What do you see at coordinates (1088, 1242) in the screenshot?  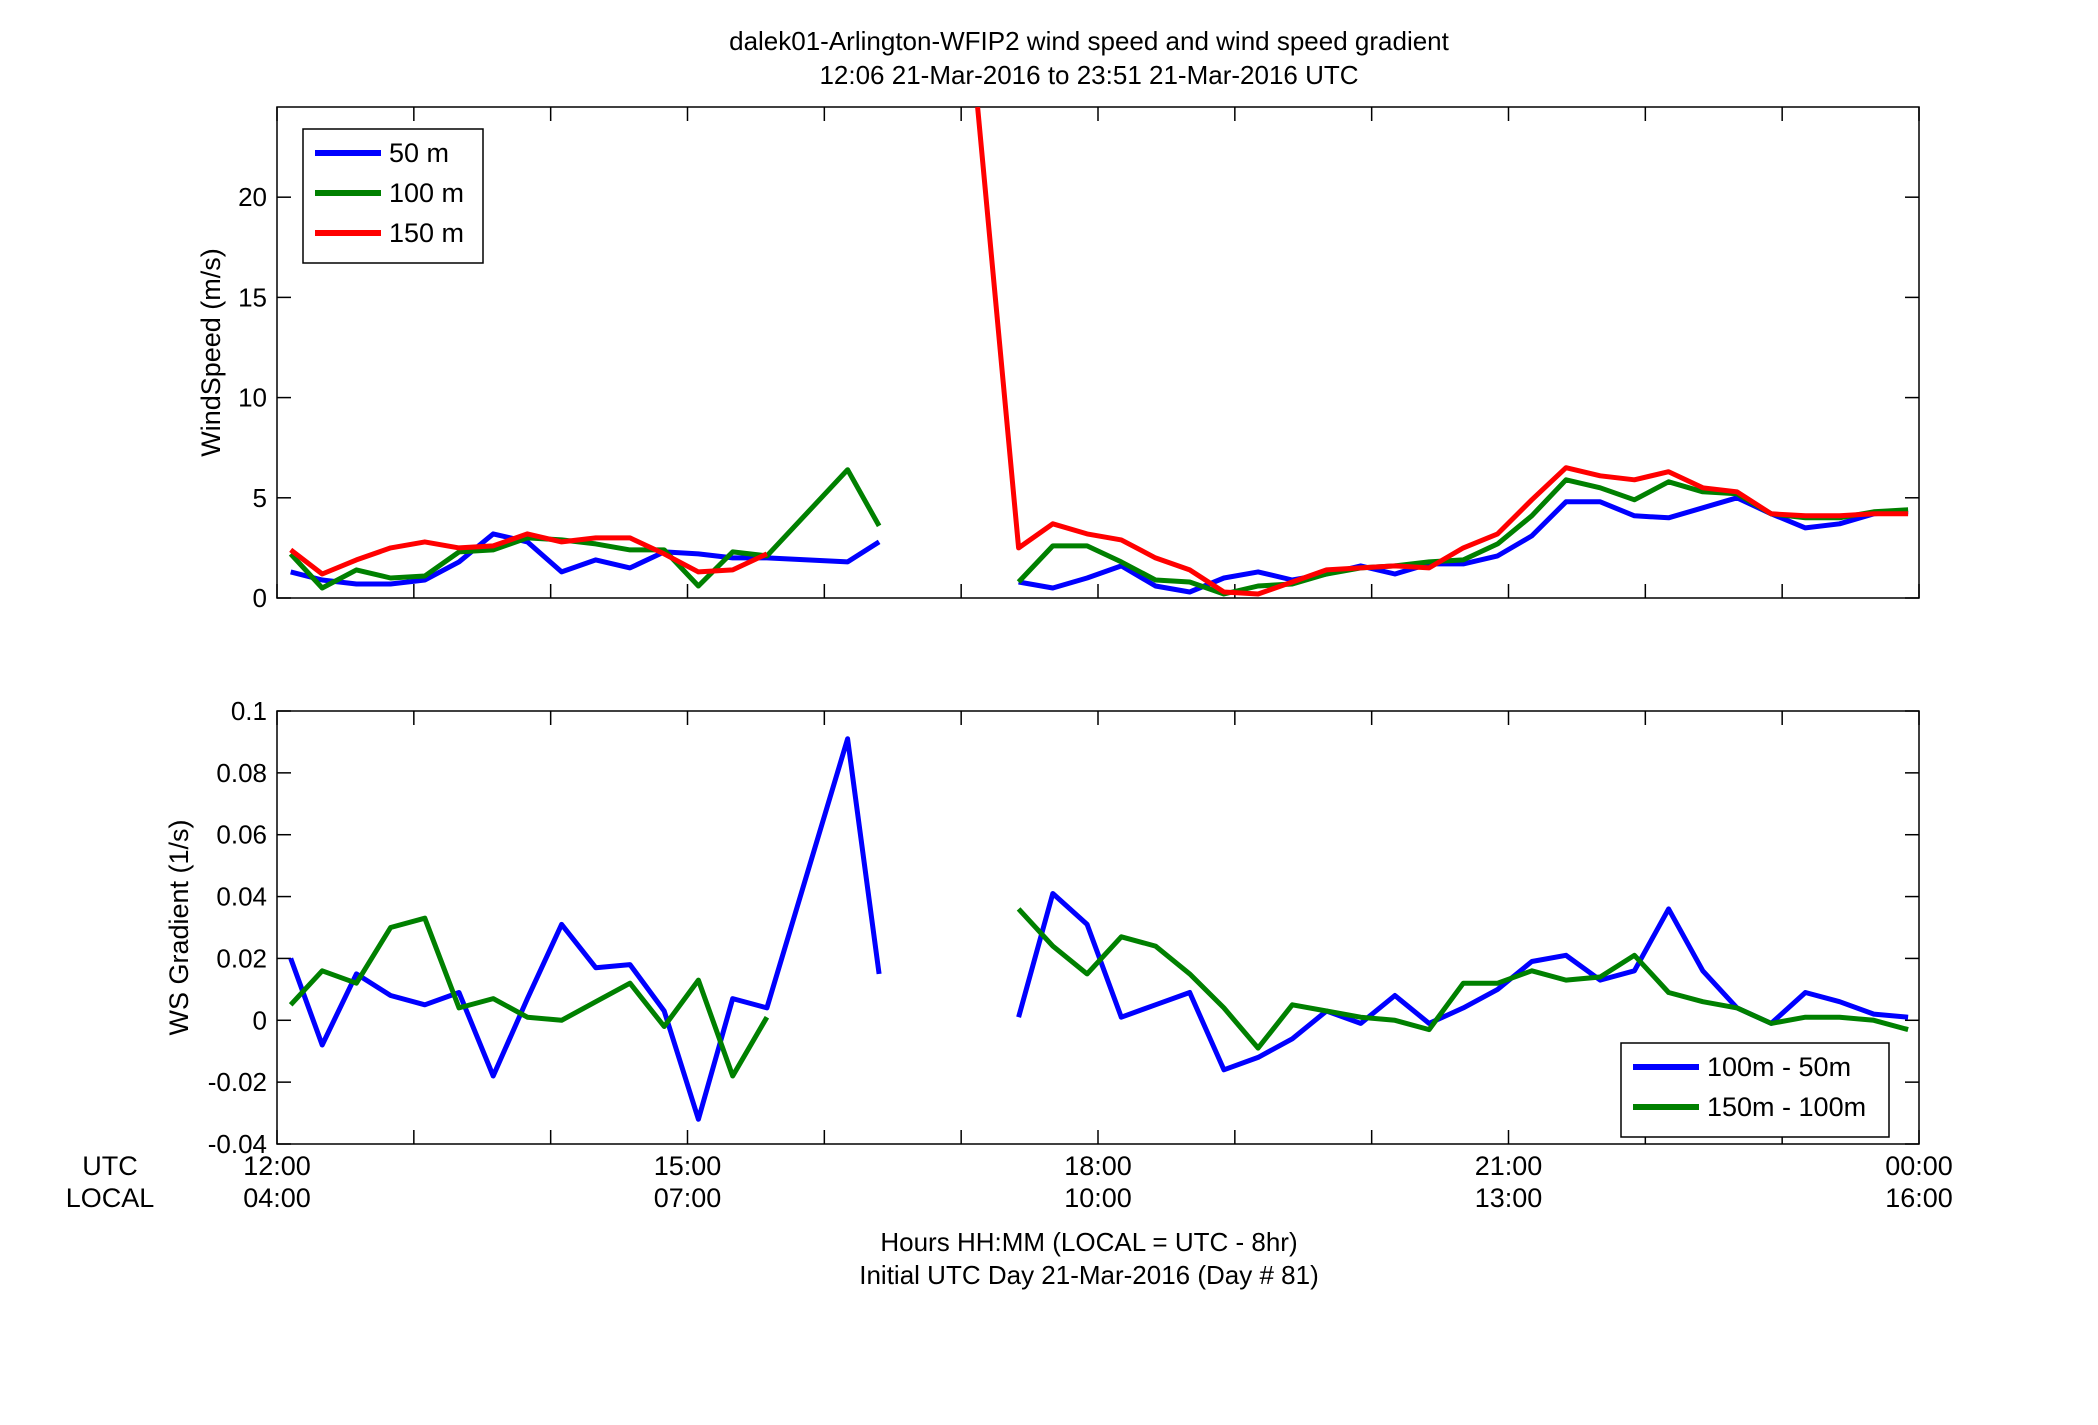 I see `x-axis-label-line1: Hours HH:MM (LOCAL = UTC - 8hr)` at bounding box center [1088, 1242].